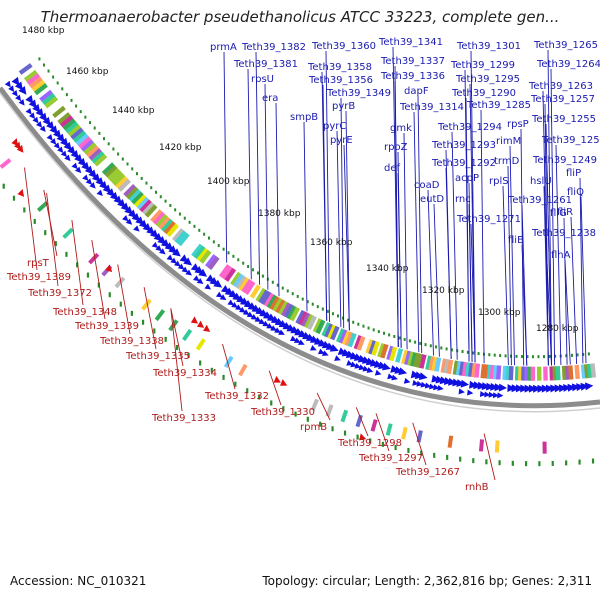  Describe the element at coordinates (410, 42) in the screenshot. I see `forward-gene-label: Teth39_1341` at that location.